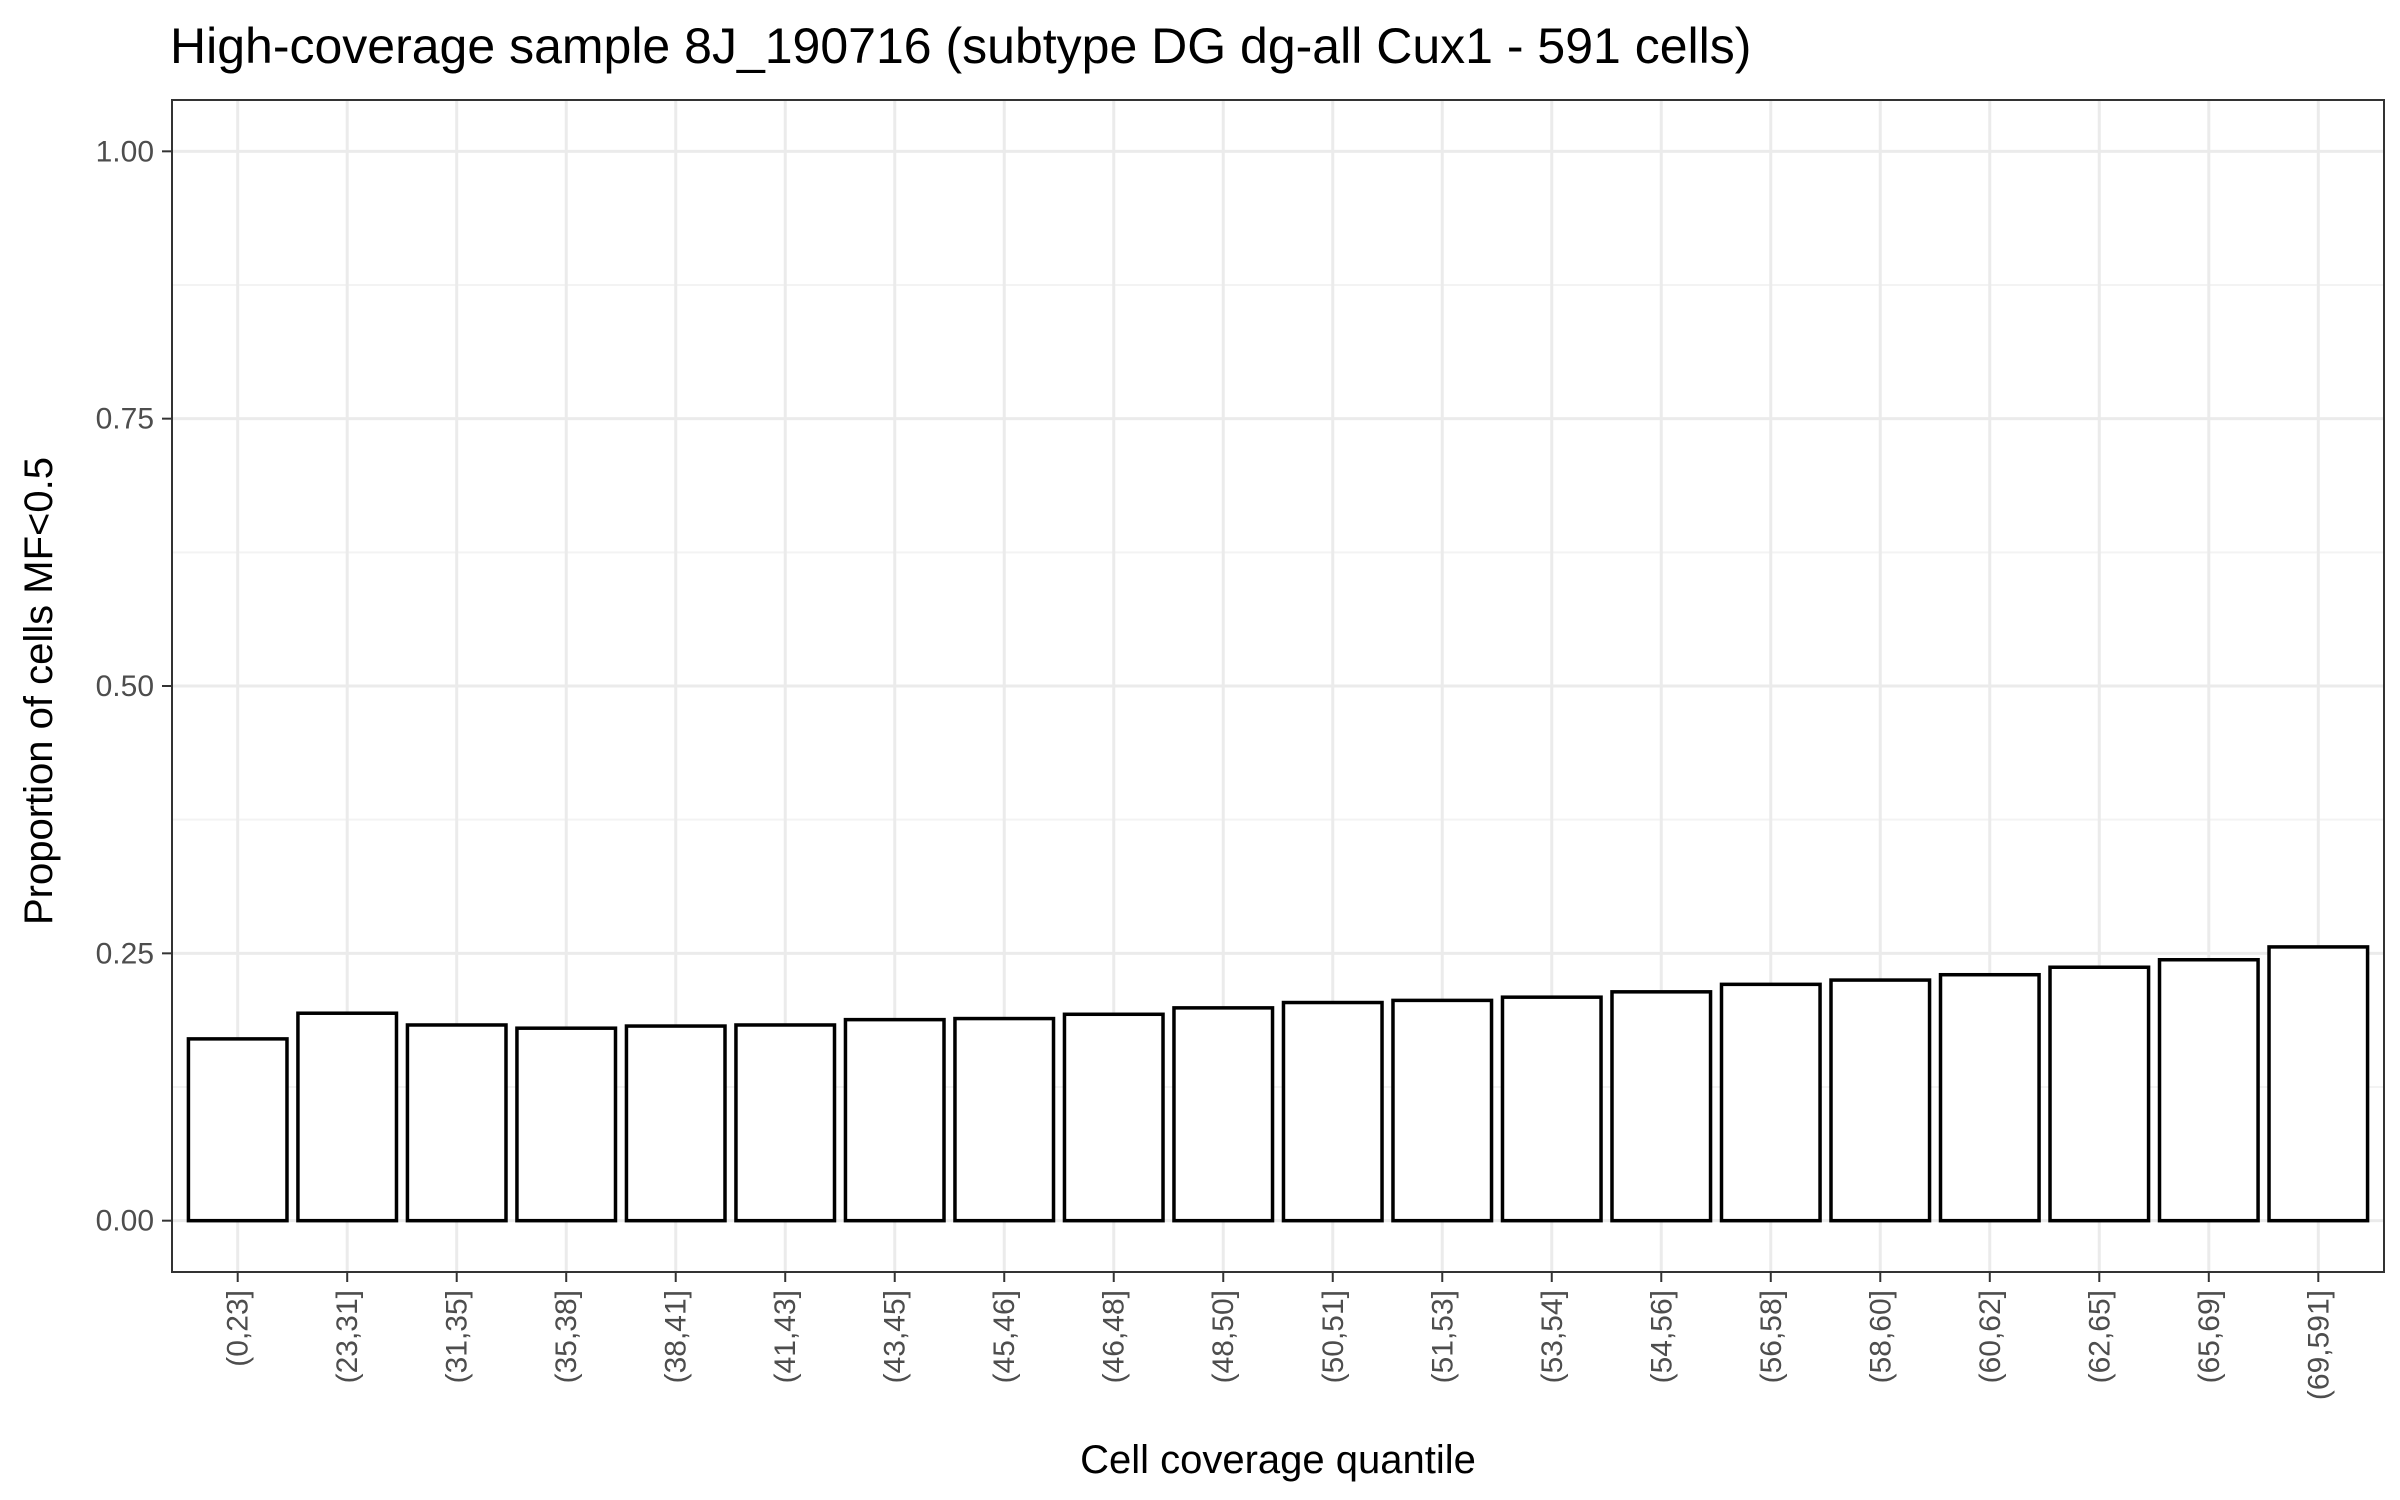  I want to click on x-tick-label: (69,591], so click(2318, 1345).